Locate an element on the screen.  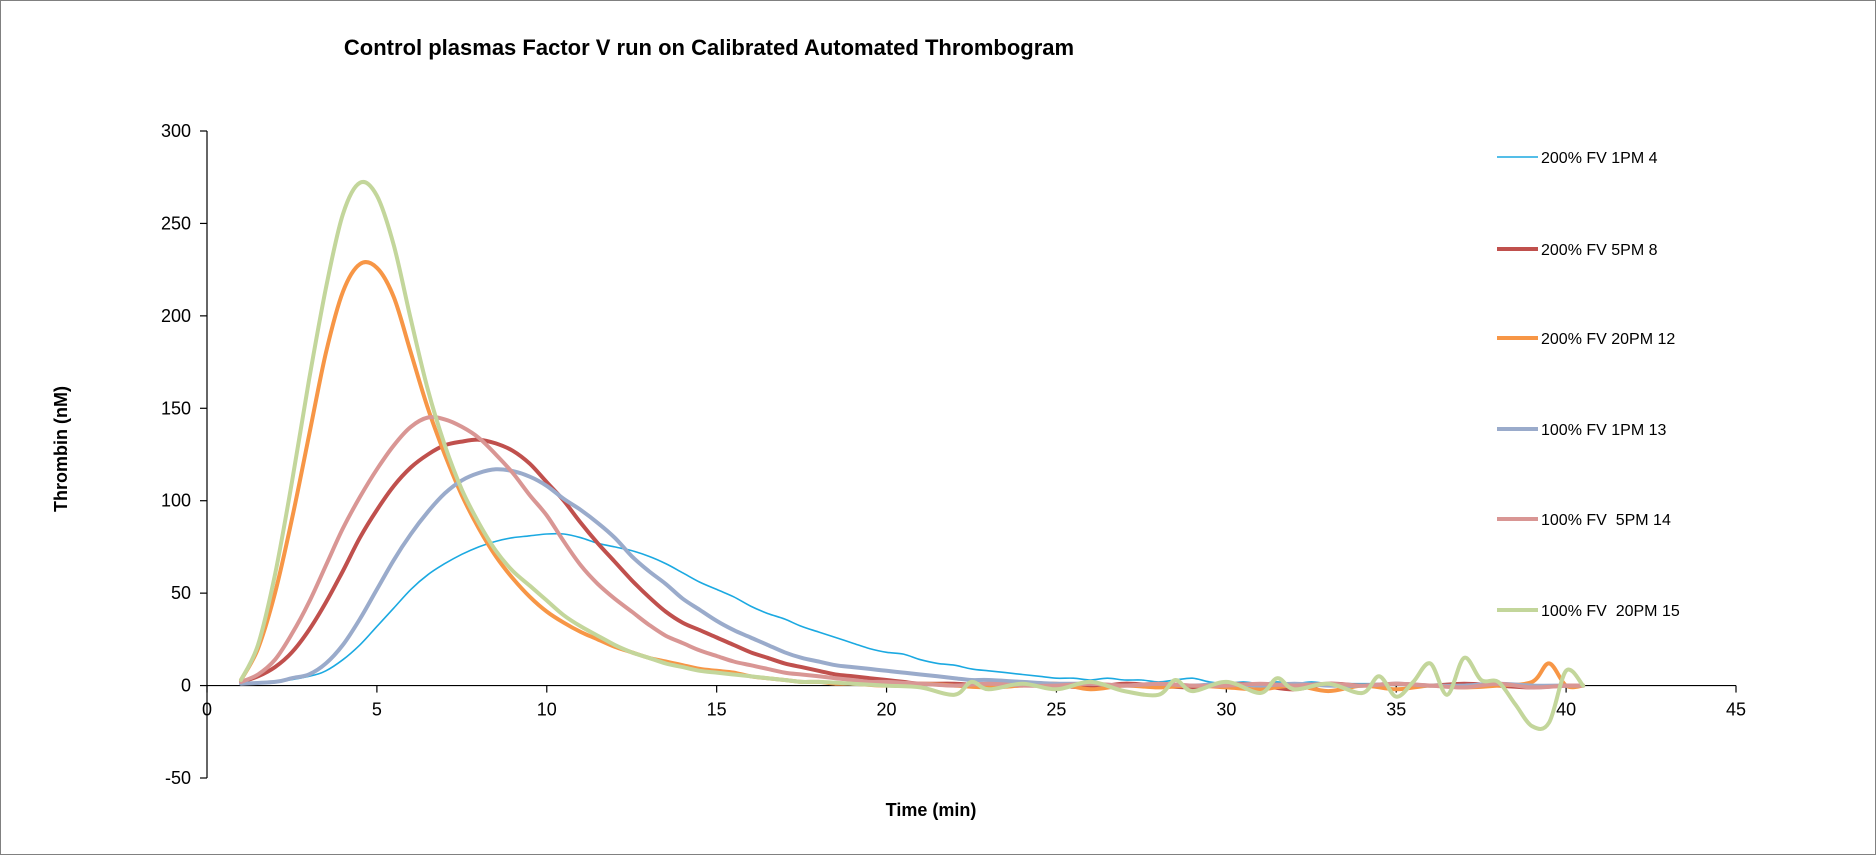
legend-label-5: 100% FV 5PM 14 is located at coordinates (1606, 520).